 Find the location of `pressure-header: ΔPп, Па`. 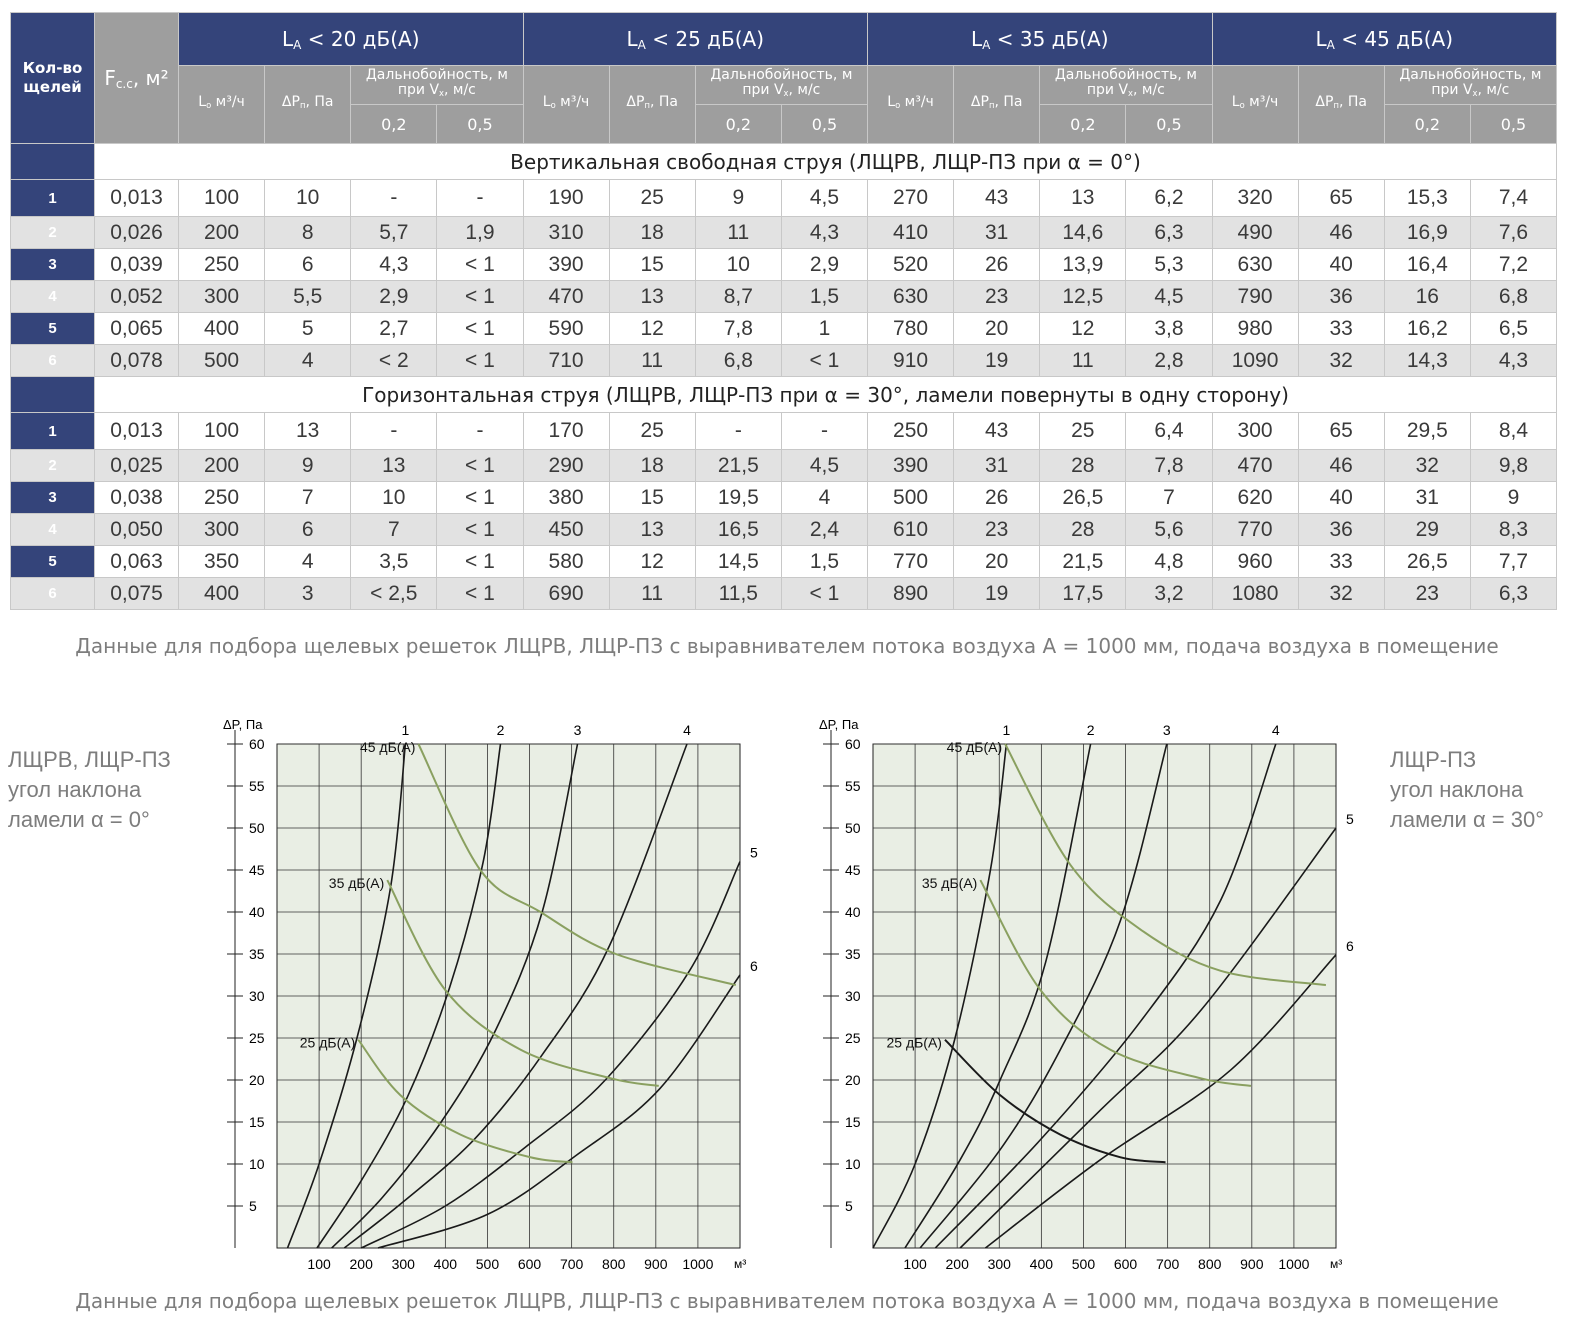

pressure-header: ΔPп, Па is located at coordinates (652, 104).